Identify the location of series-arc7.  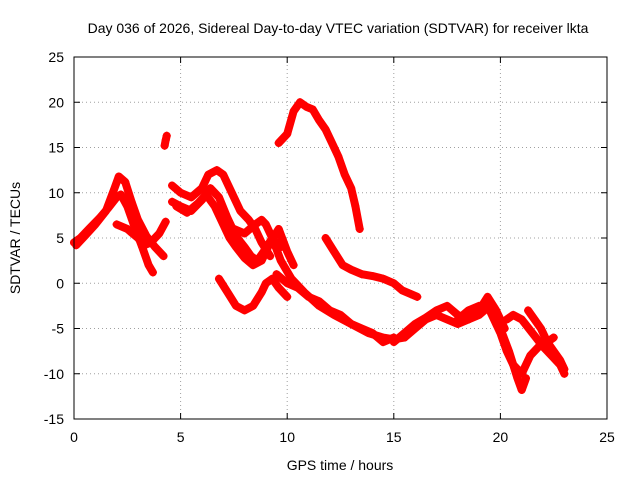
(235, 230).